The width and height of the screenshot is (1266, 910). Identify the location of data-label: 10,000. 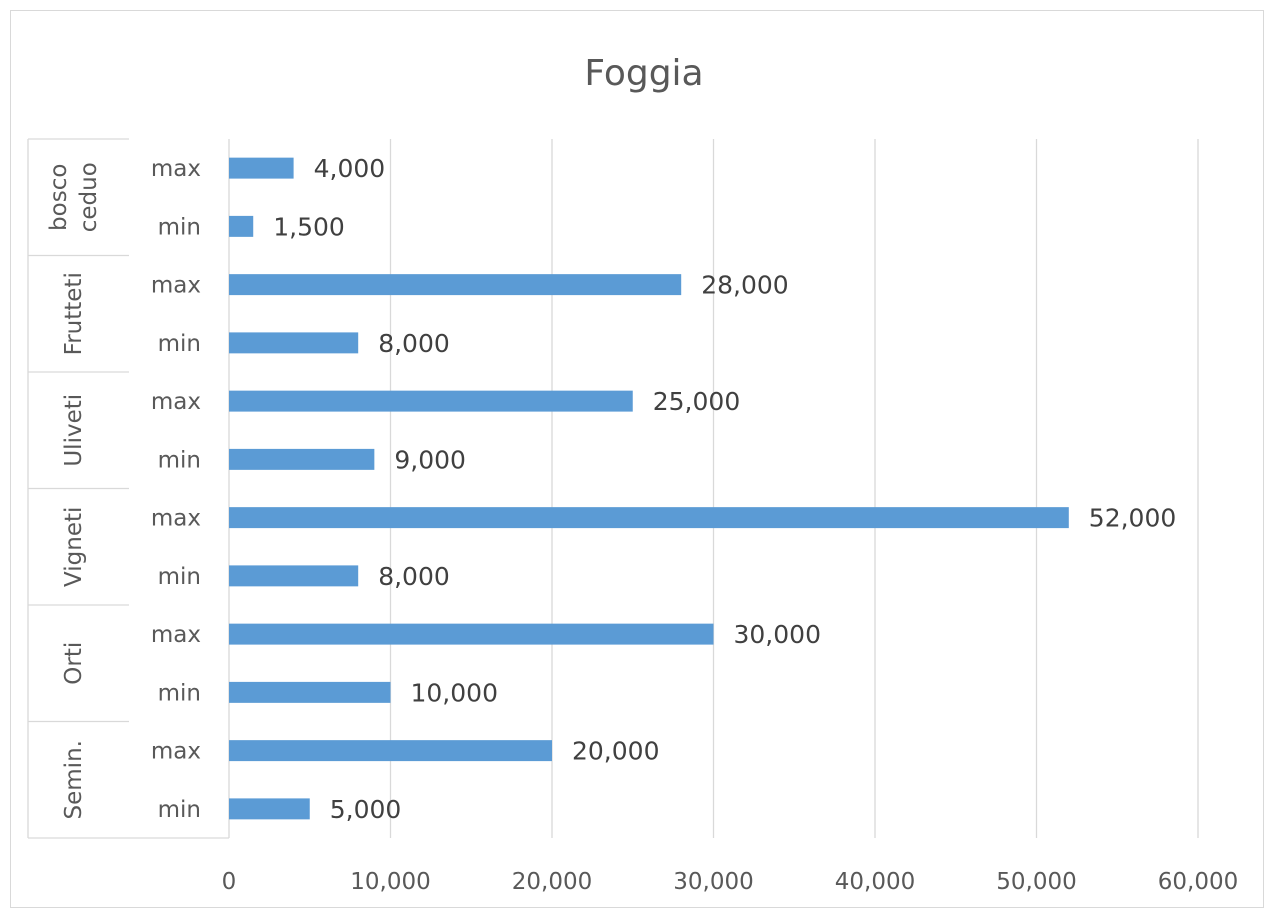
(454, 692).